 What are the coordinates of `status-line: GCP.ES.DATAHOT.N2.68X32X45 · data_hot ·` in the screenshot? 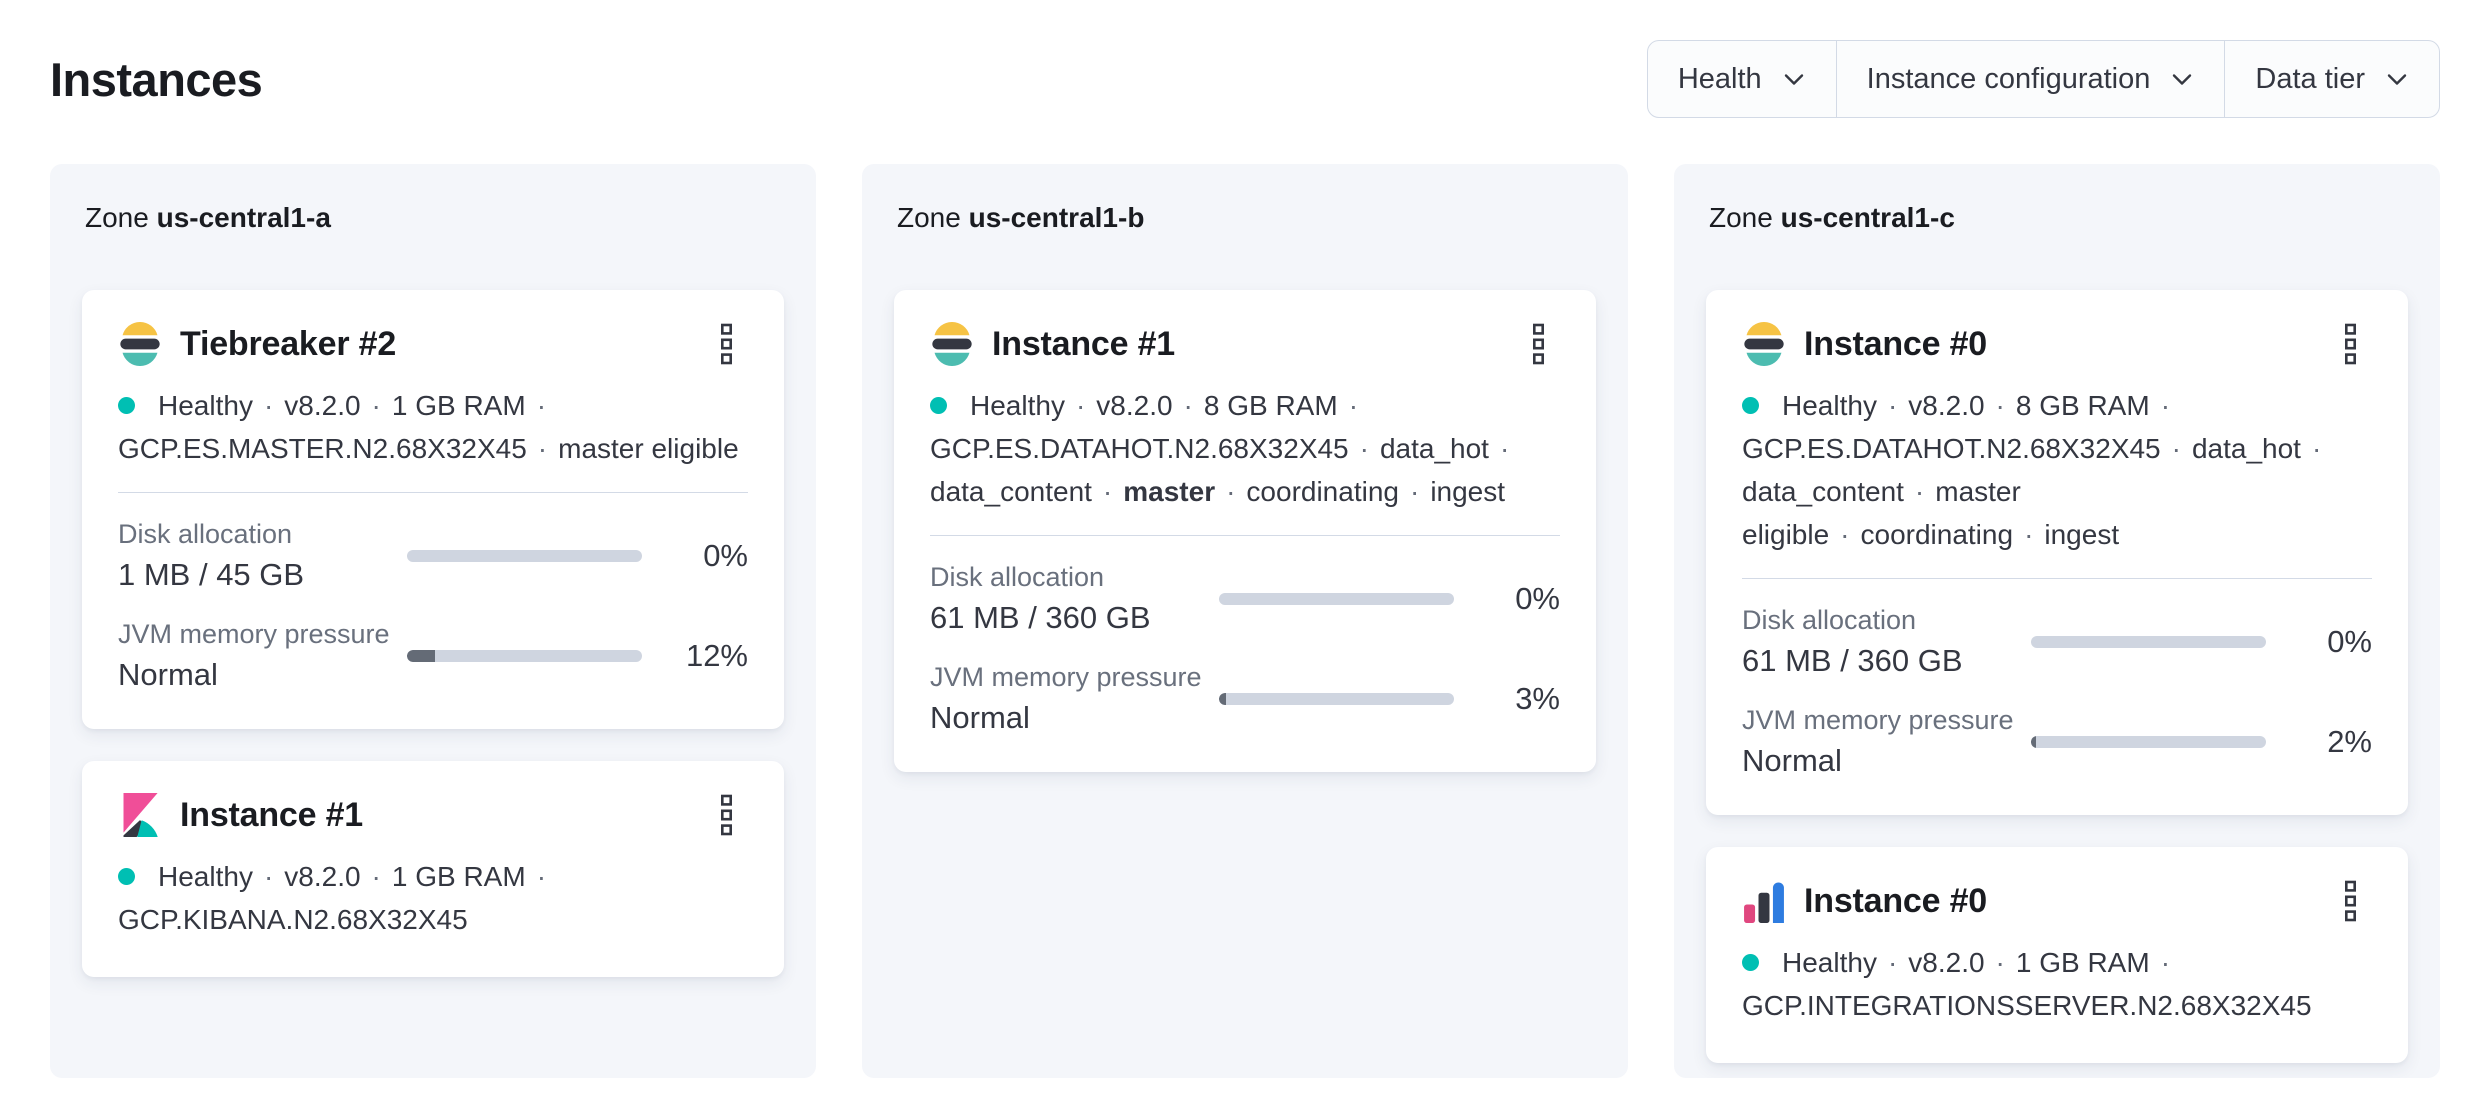 It's located at (2057, 448).